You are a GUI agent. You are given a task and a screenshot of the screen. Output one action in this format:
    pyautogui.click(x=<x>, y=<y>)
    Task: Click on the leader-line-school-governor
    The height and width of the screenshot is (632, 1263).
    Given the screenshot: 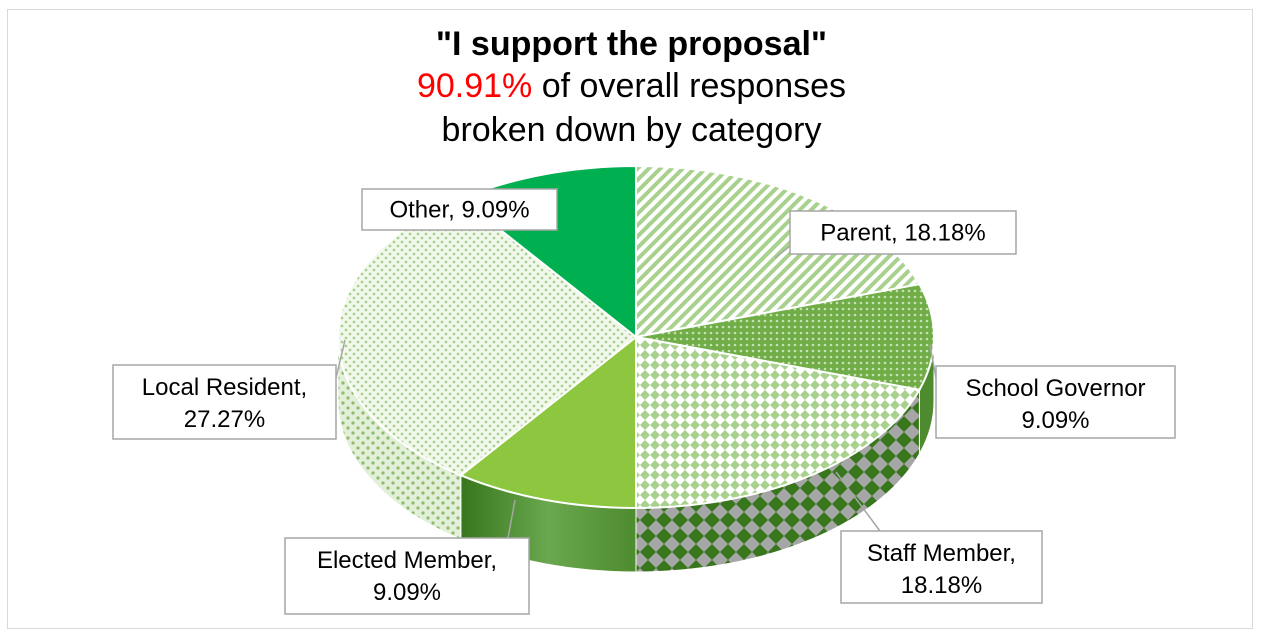 What is the action you would take?
    pyautogui.click(x=933, y=361)
    